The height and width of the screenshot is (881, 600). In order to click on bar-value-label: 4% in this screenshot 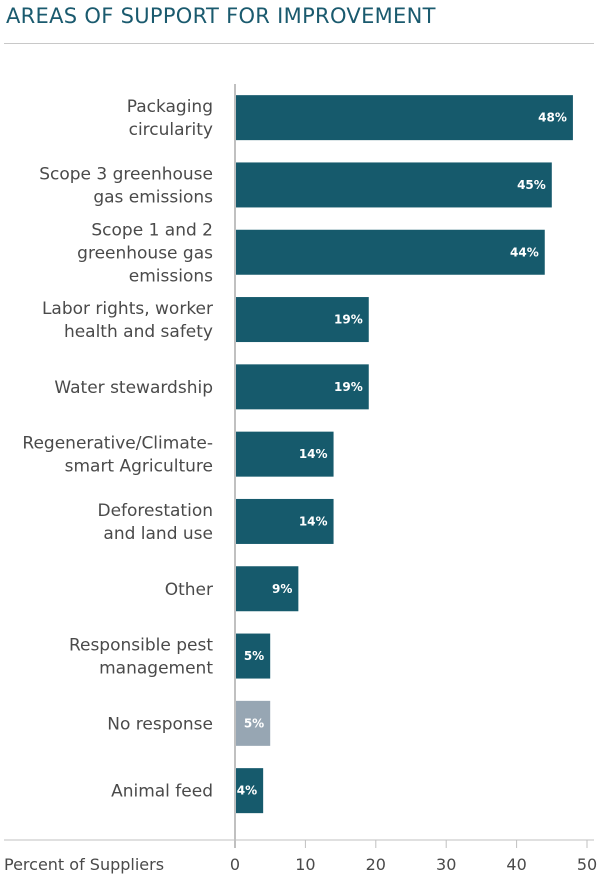, I will do `click(247, 791)`.